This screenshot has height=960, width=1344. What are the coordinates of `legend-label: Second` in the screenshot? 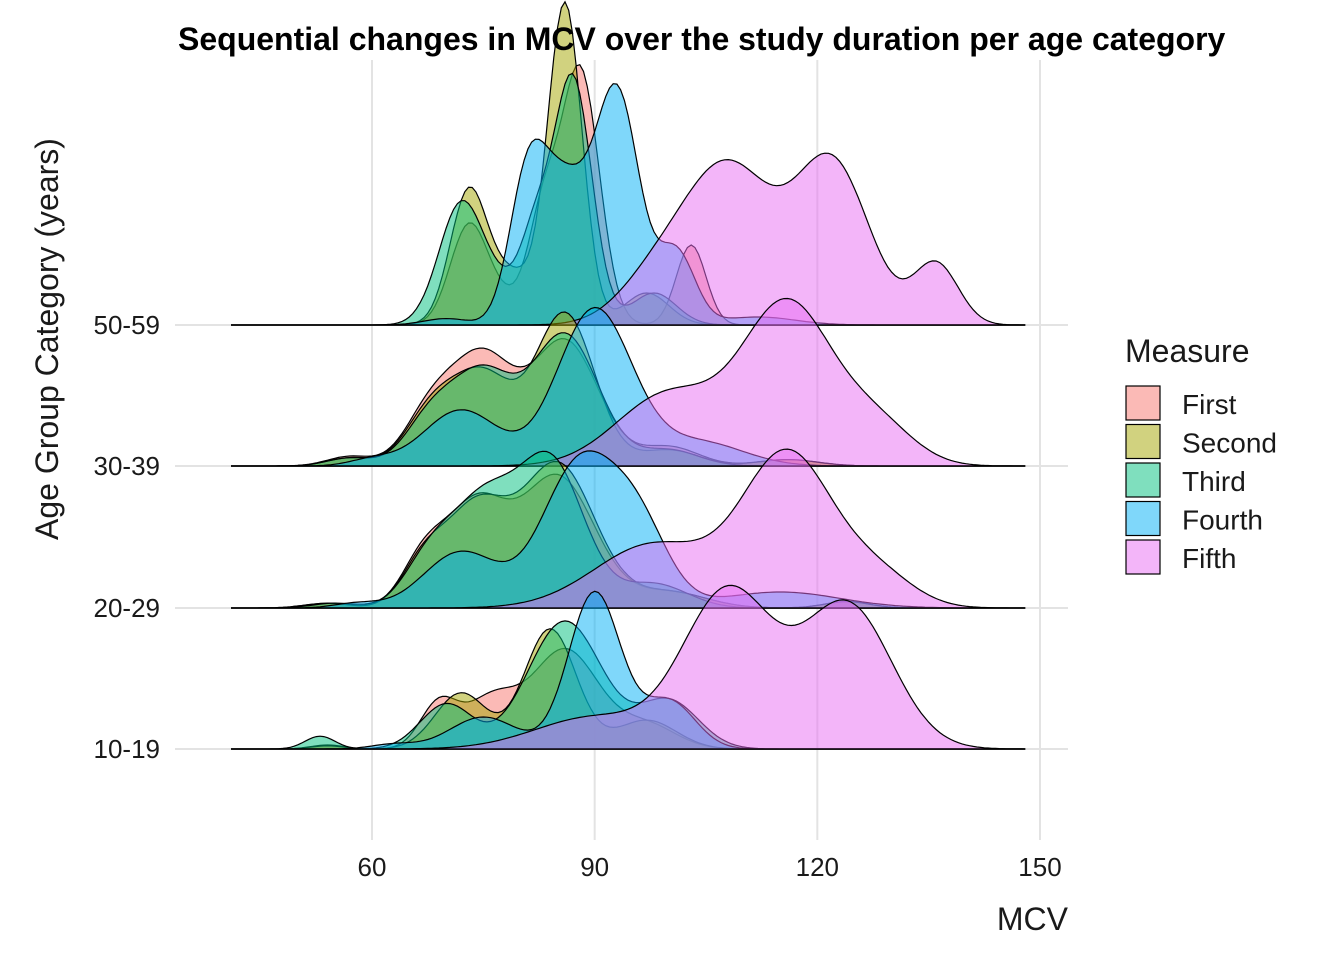 It's located at (1229, 443).